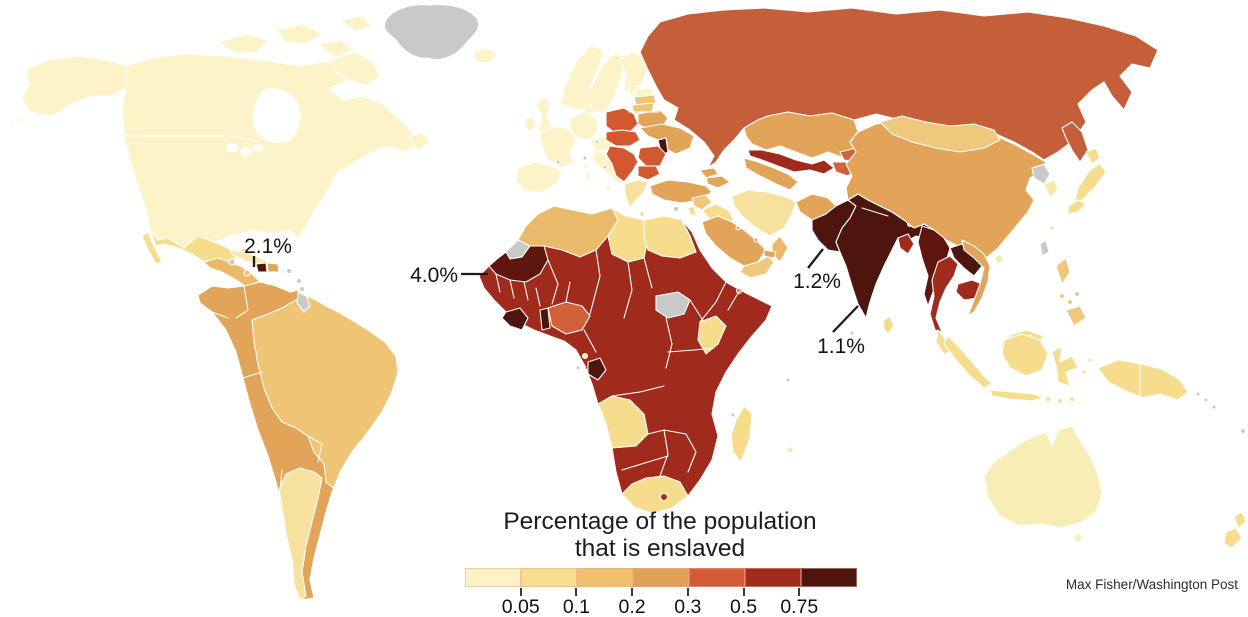  What do you see at coordinates (667, 139) in the screenshot?
I see `region-ukraine` at bounding box center [667, 139].